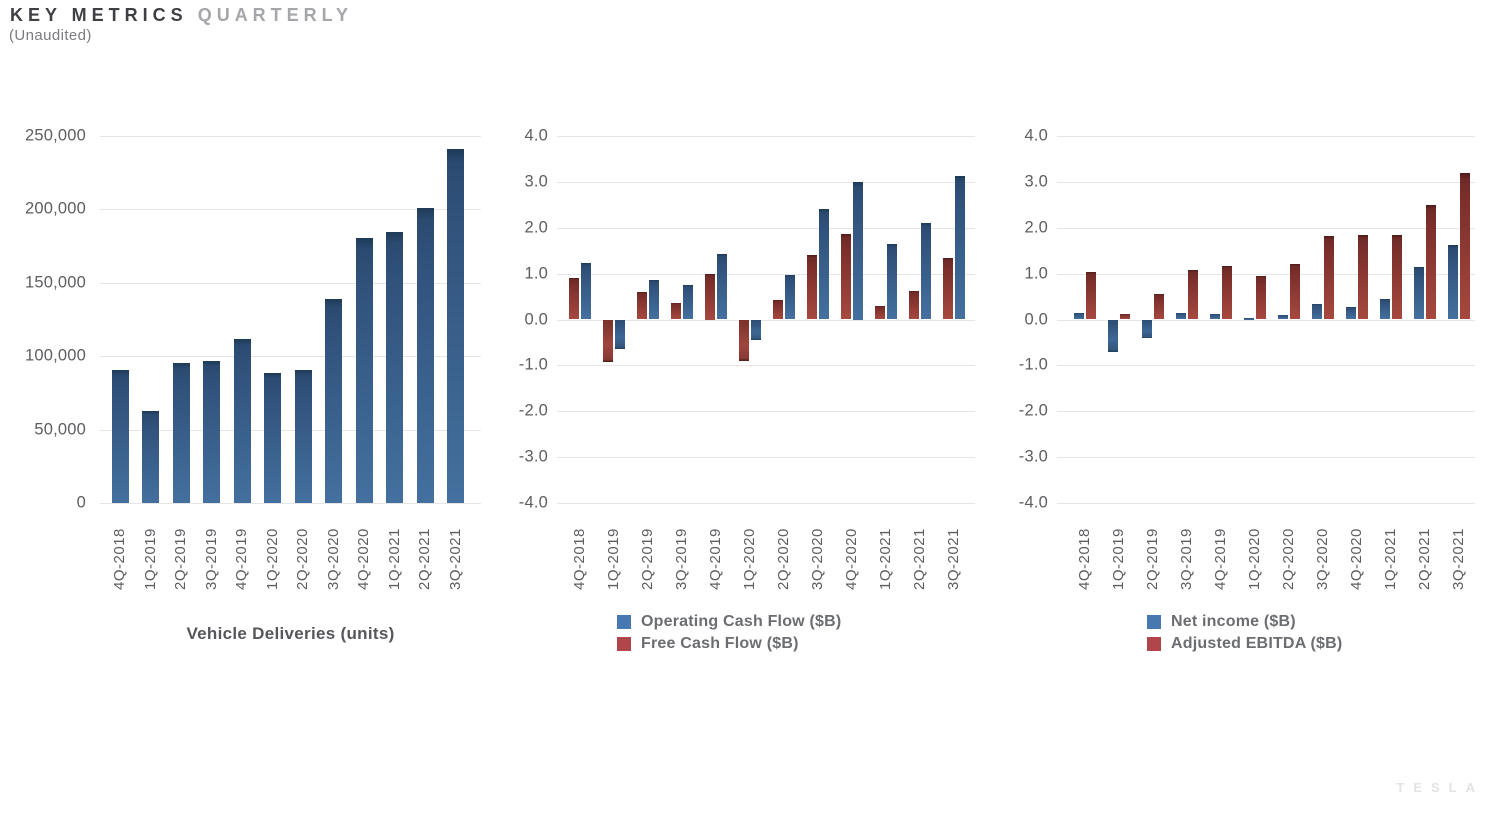 The height and width of the screenshot is (822, 1510). I want to click on tesla-logo: TESLA, so click(1440, 787).